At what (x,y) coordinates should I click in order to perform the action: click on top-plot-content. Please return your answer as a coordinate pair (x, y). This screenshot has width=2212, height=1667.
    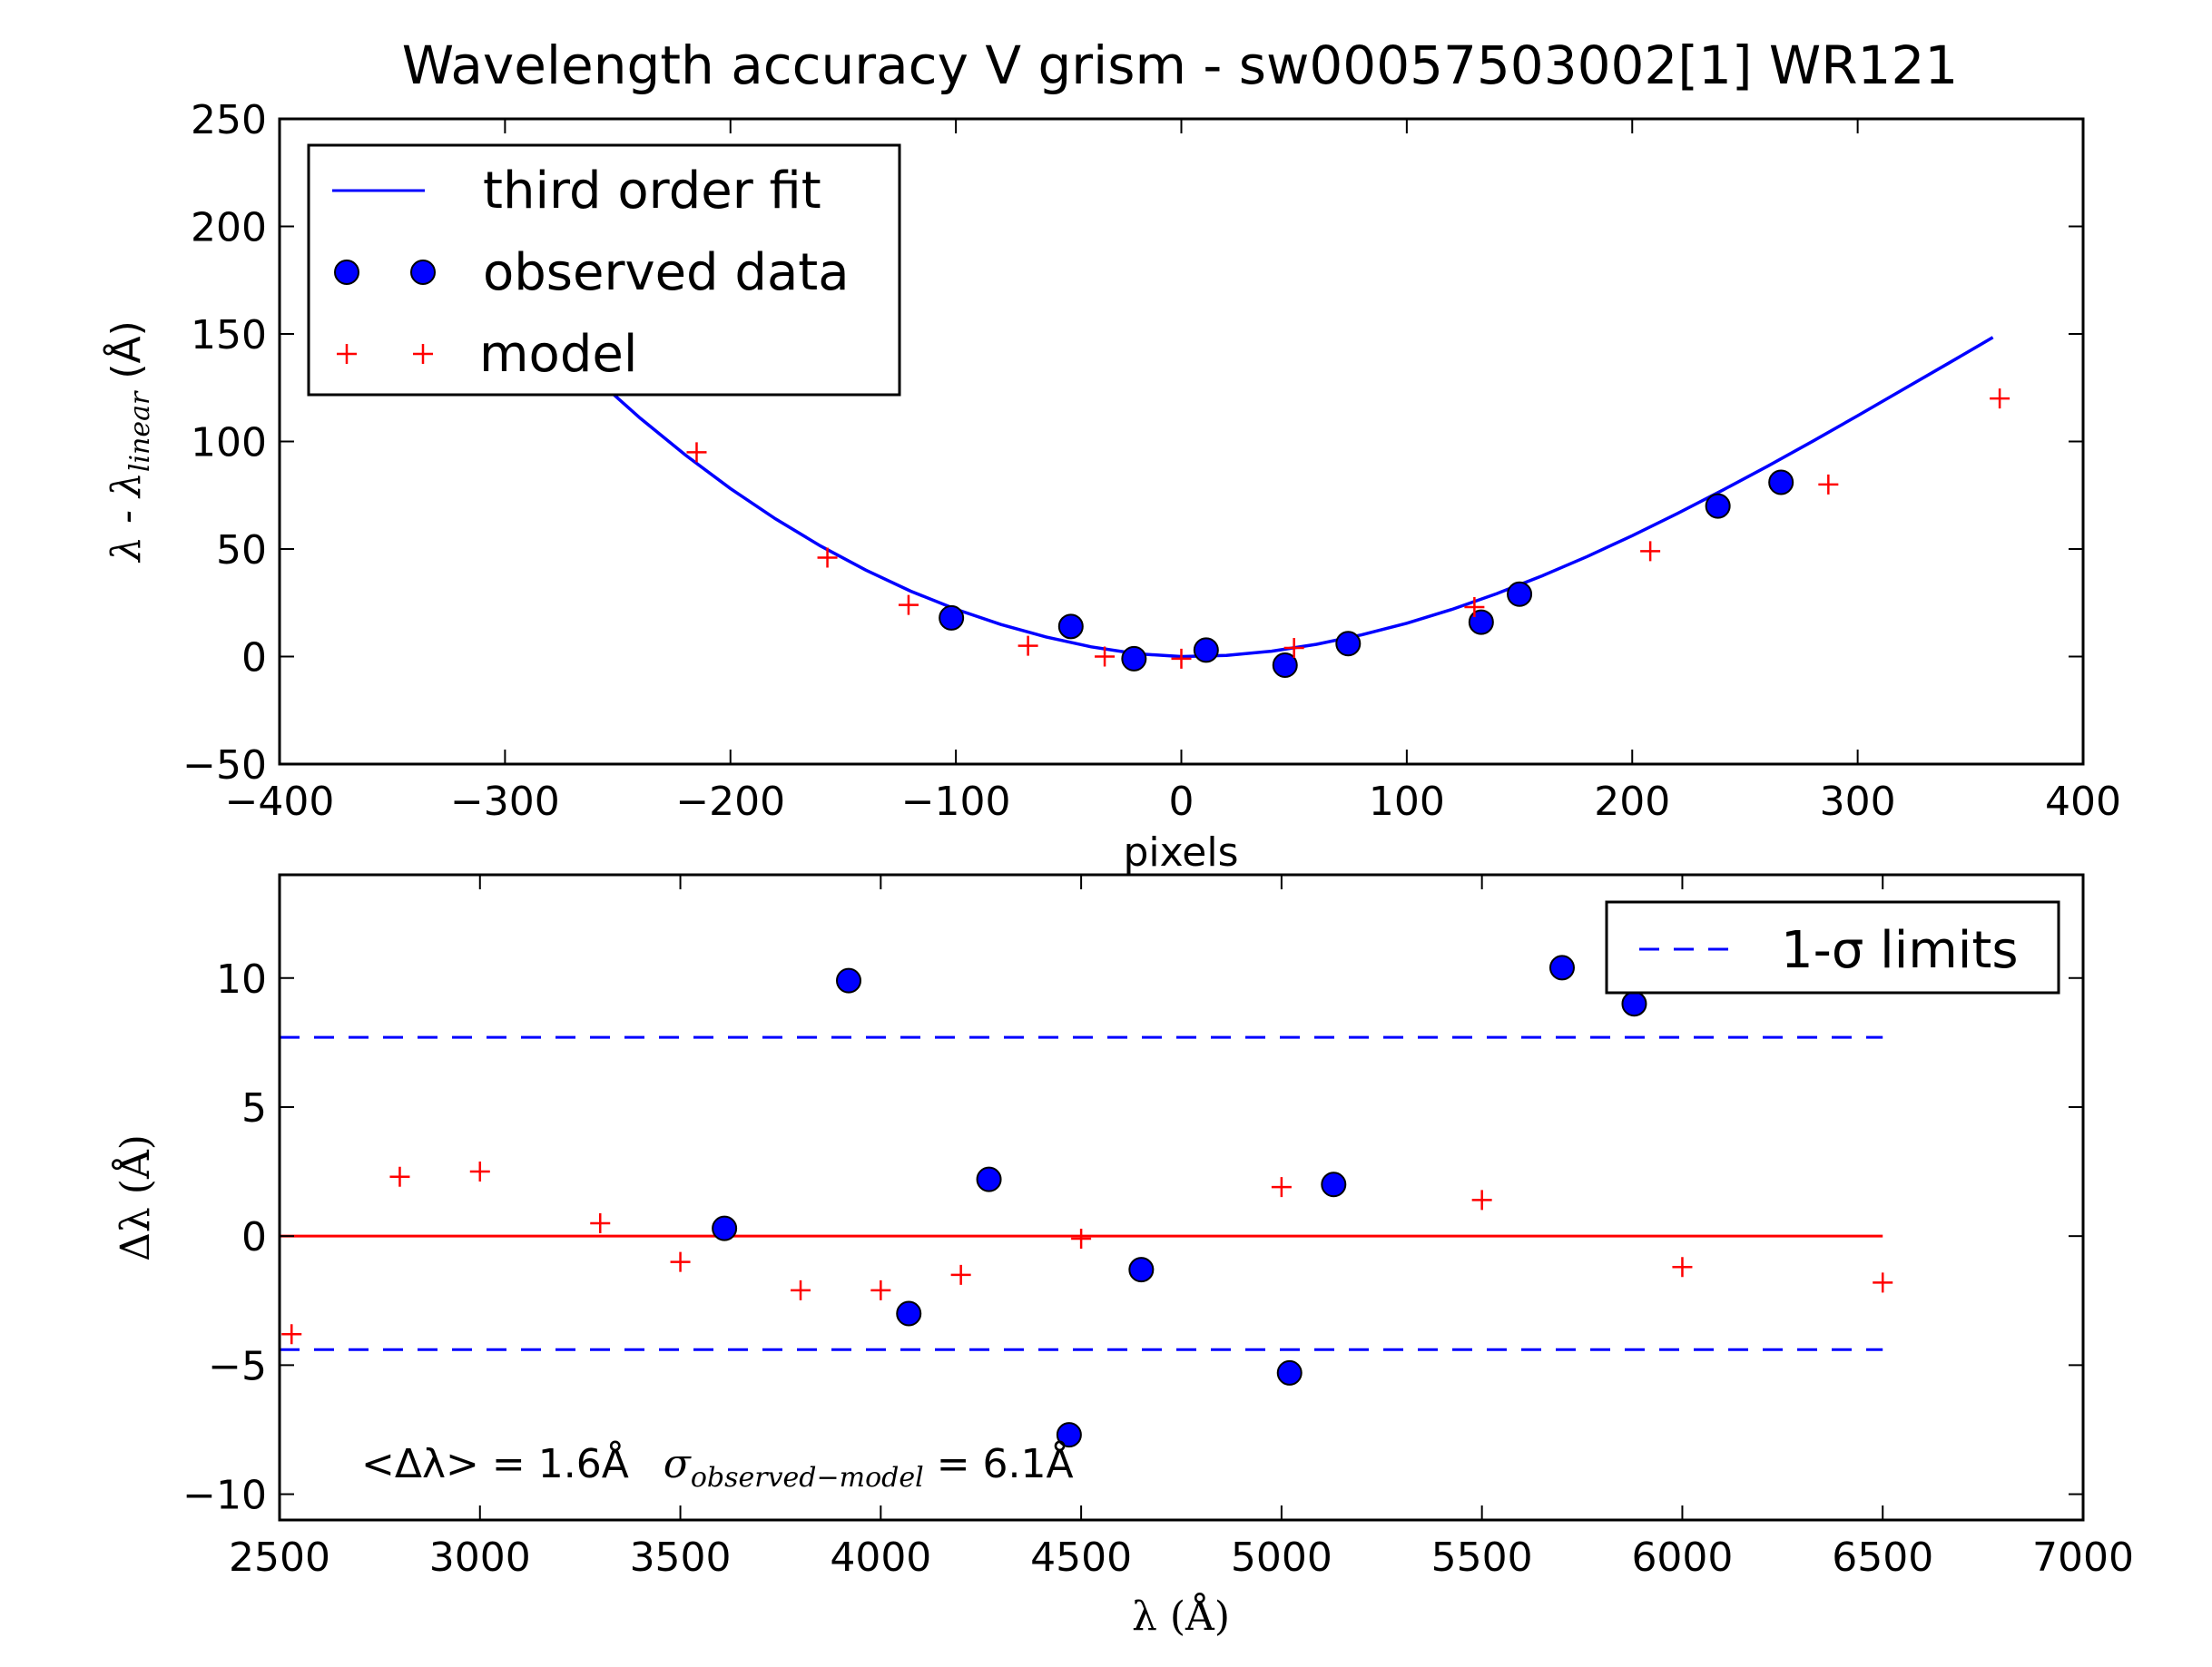
    Looking at the image, I should click on (1302, 507).